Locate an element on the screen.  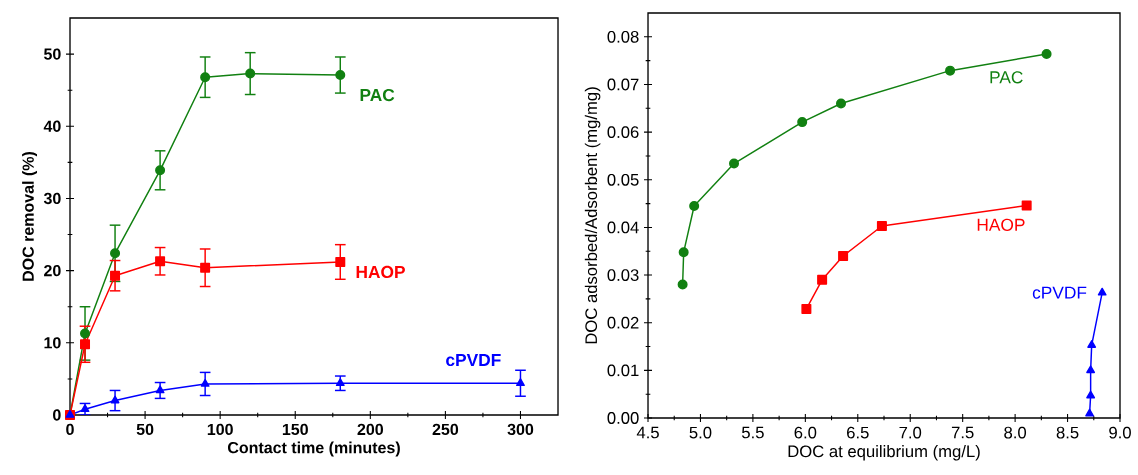
y-tick-label: 50 is located at coordinates (52, 54).